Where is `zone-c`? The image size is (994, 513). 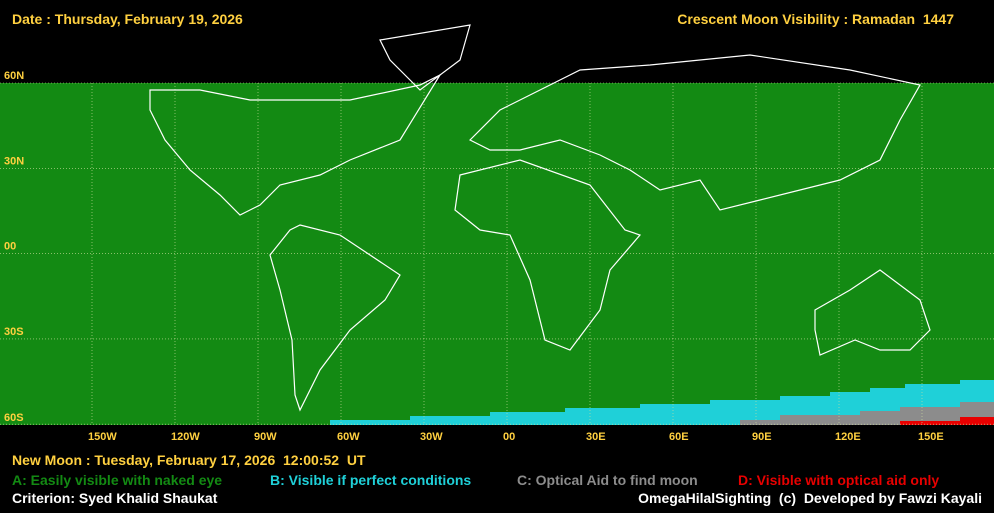
zone-c is located at coordinates (867, 413).